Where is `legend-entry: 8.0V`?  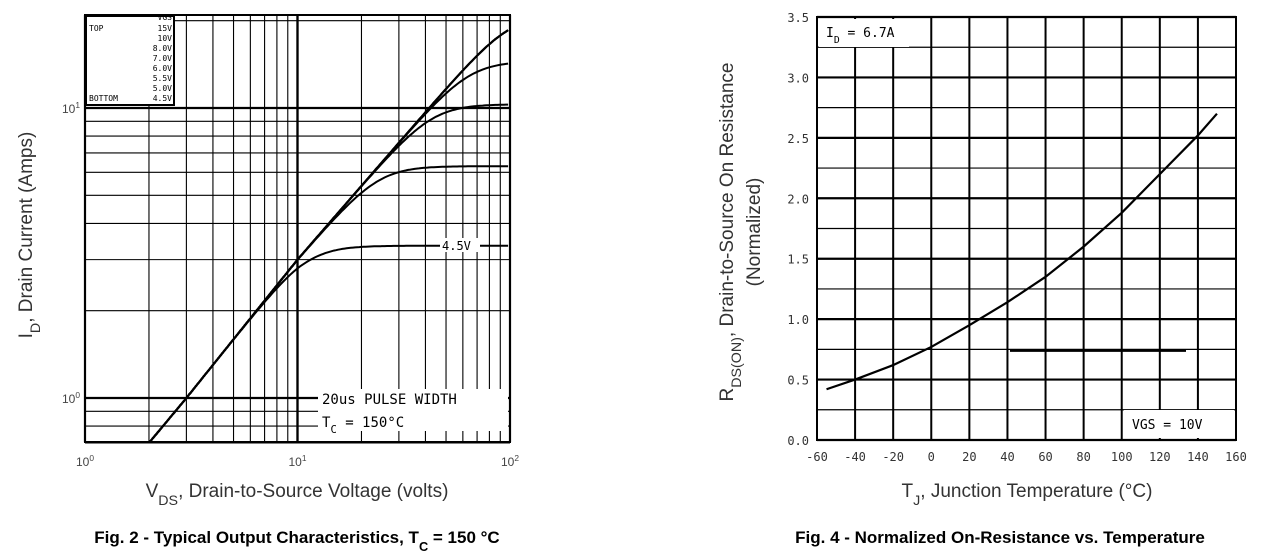
legend-entry: 8.0V is located at coordinates (162, 48).